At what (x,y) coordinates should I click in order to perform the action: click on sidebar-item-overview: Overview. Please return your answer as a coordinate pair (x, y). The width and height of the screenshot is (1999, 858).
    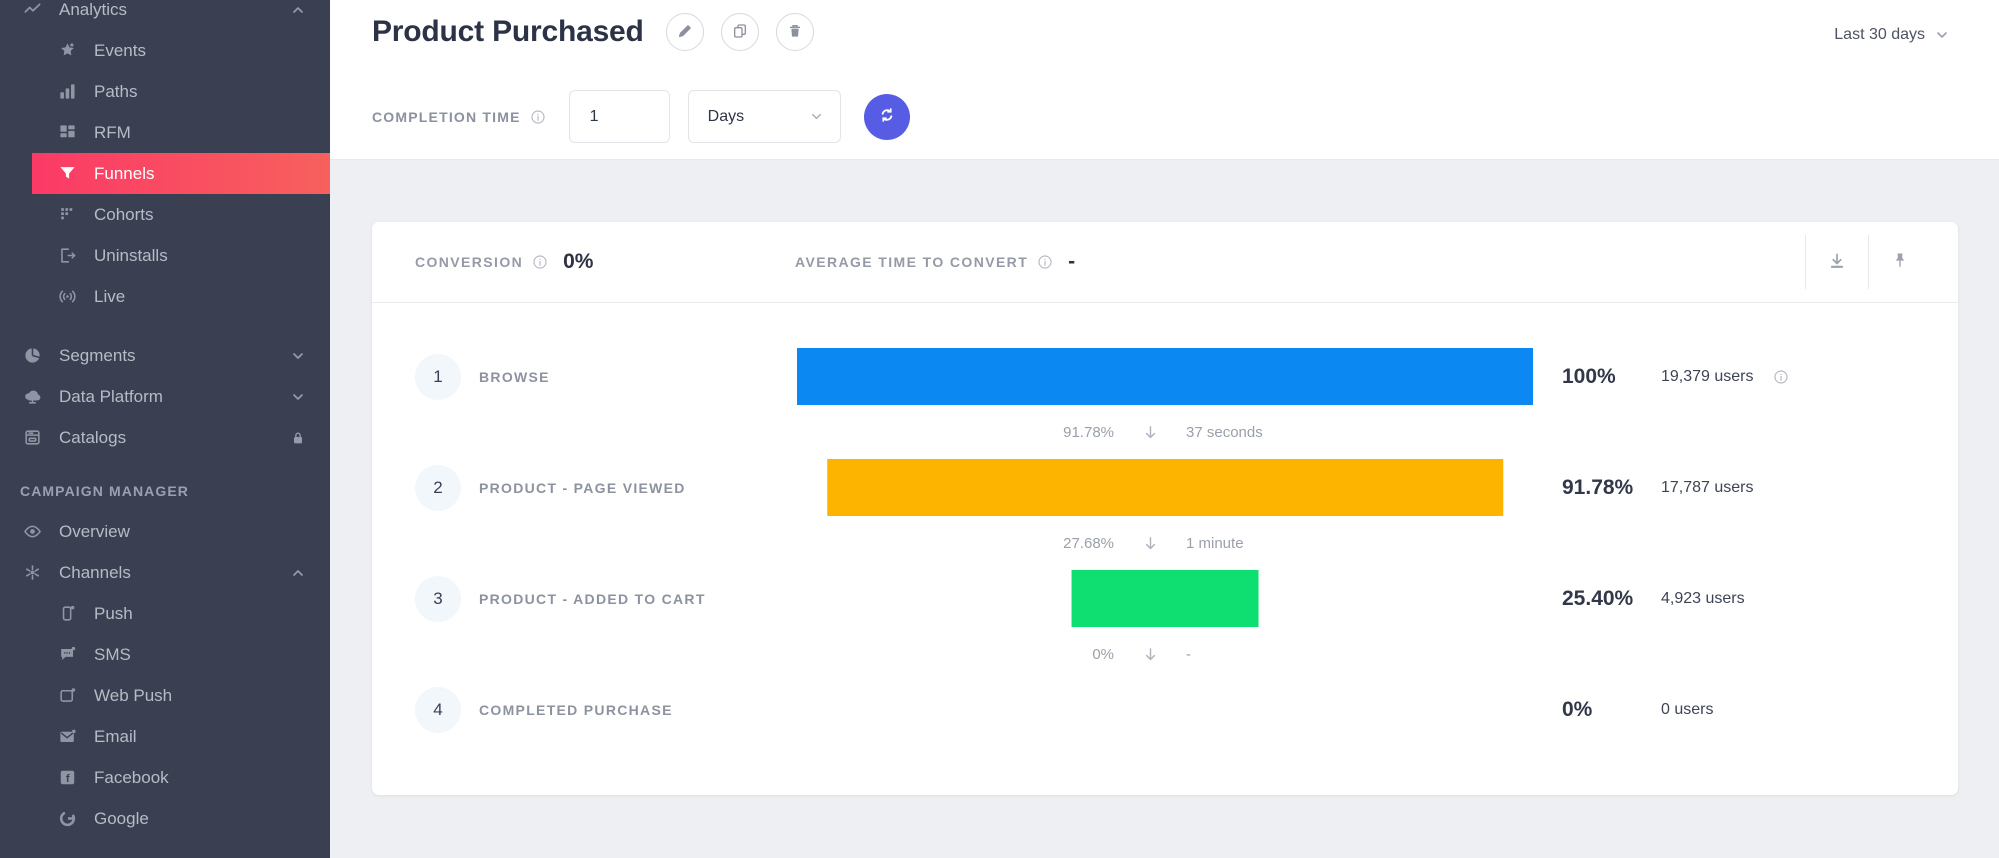
    Looking at the image, I should click on (165, 531).